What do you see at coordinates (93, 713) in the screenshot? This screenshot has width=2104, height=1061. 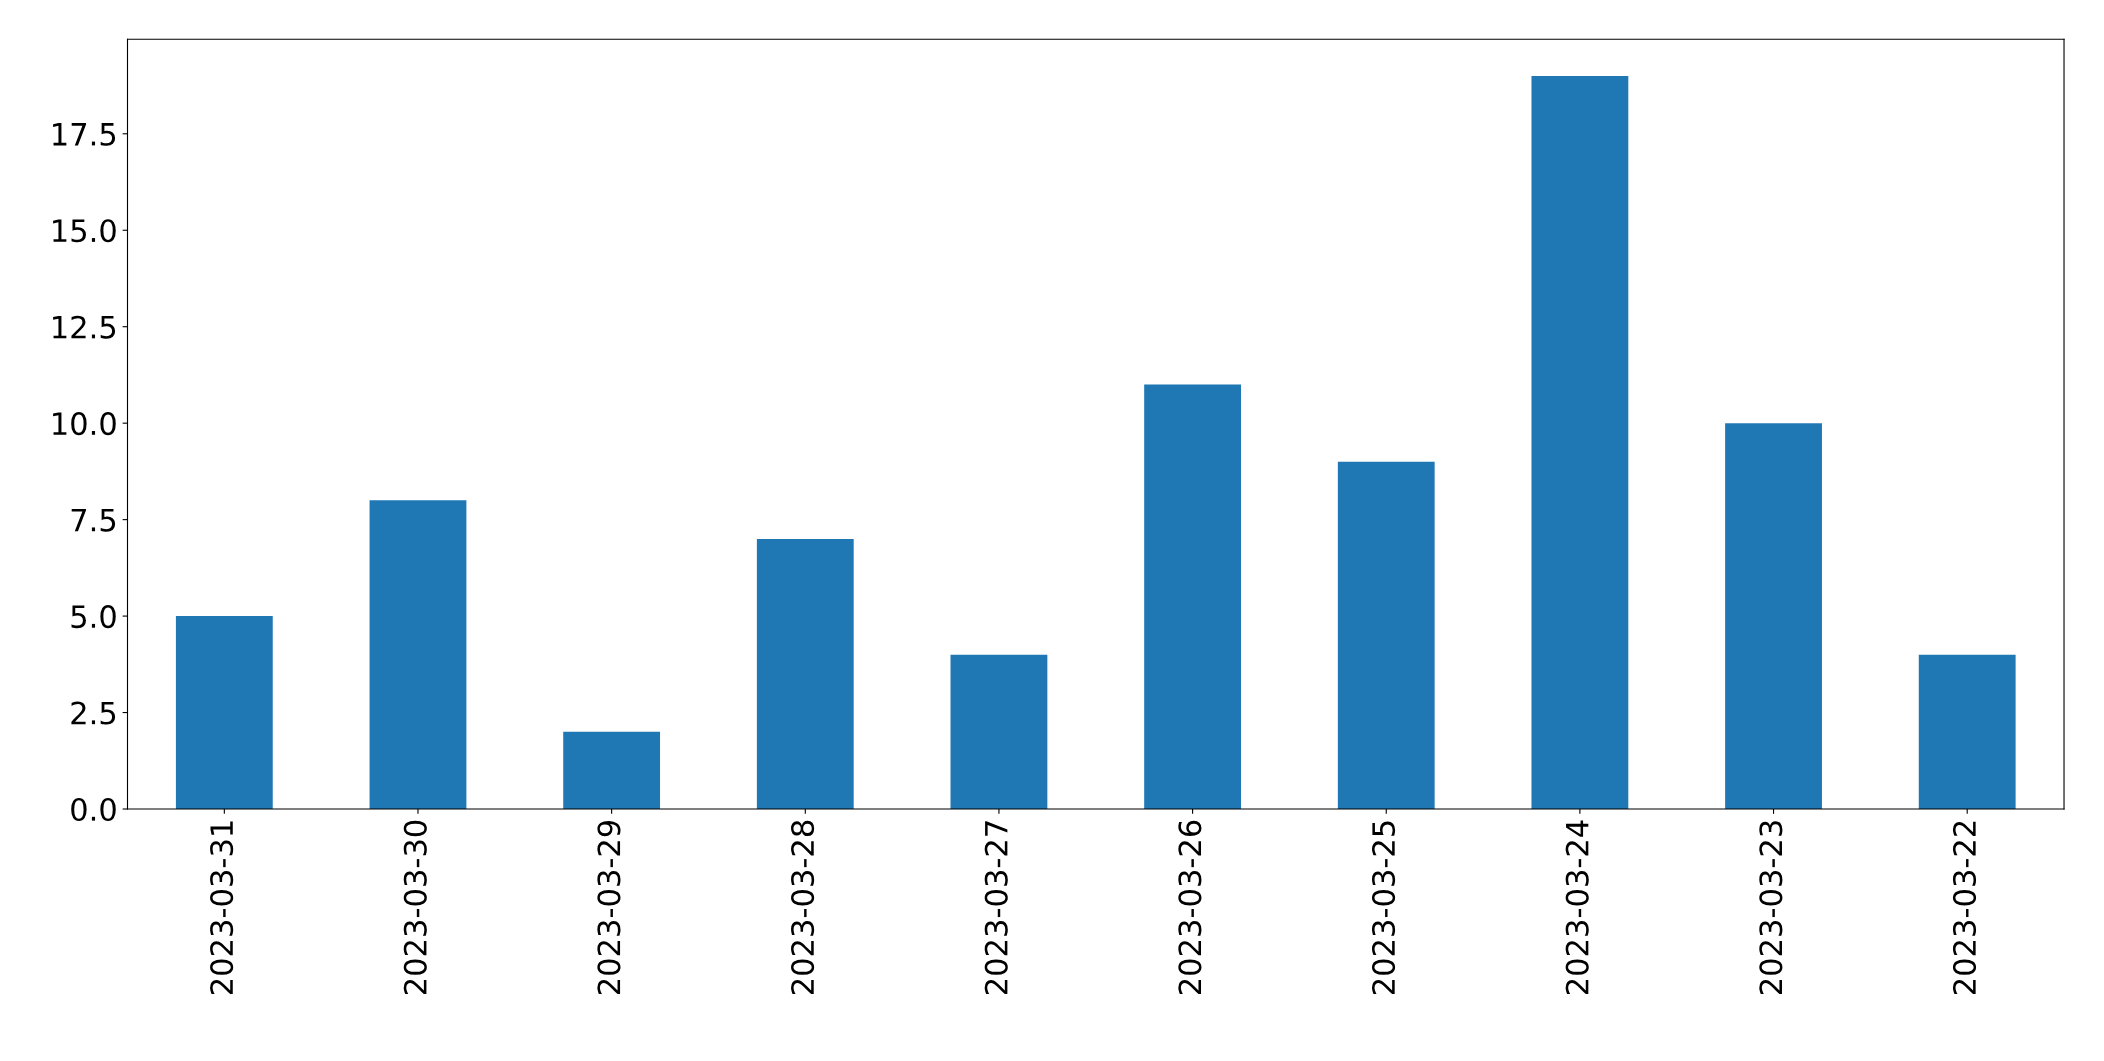 I see `y-tick-label: 2.5` at bounding box center [93, 713].